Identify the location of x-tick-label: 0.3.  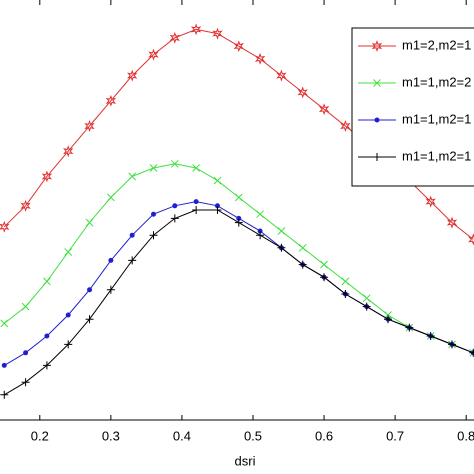
(111, 435).